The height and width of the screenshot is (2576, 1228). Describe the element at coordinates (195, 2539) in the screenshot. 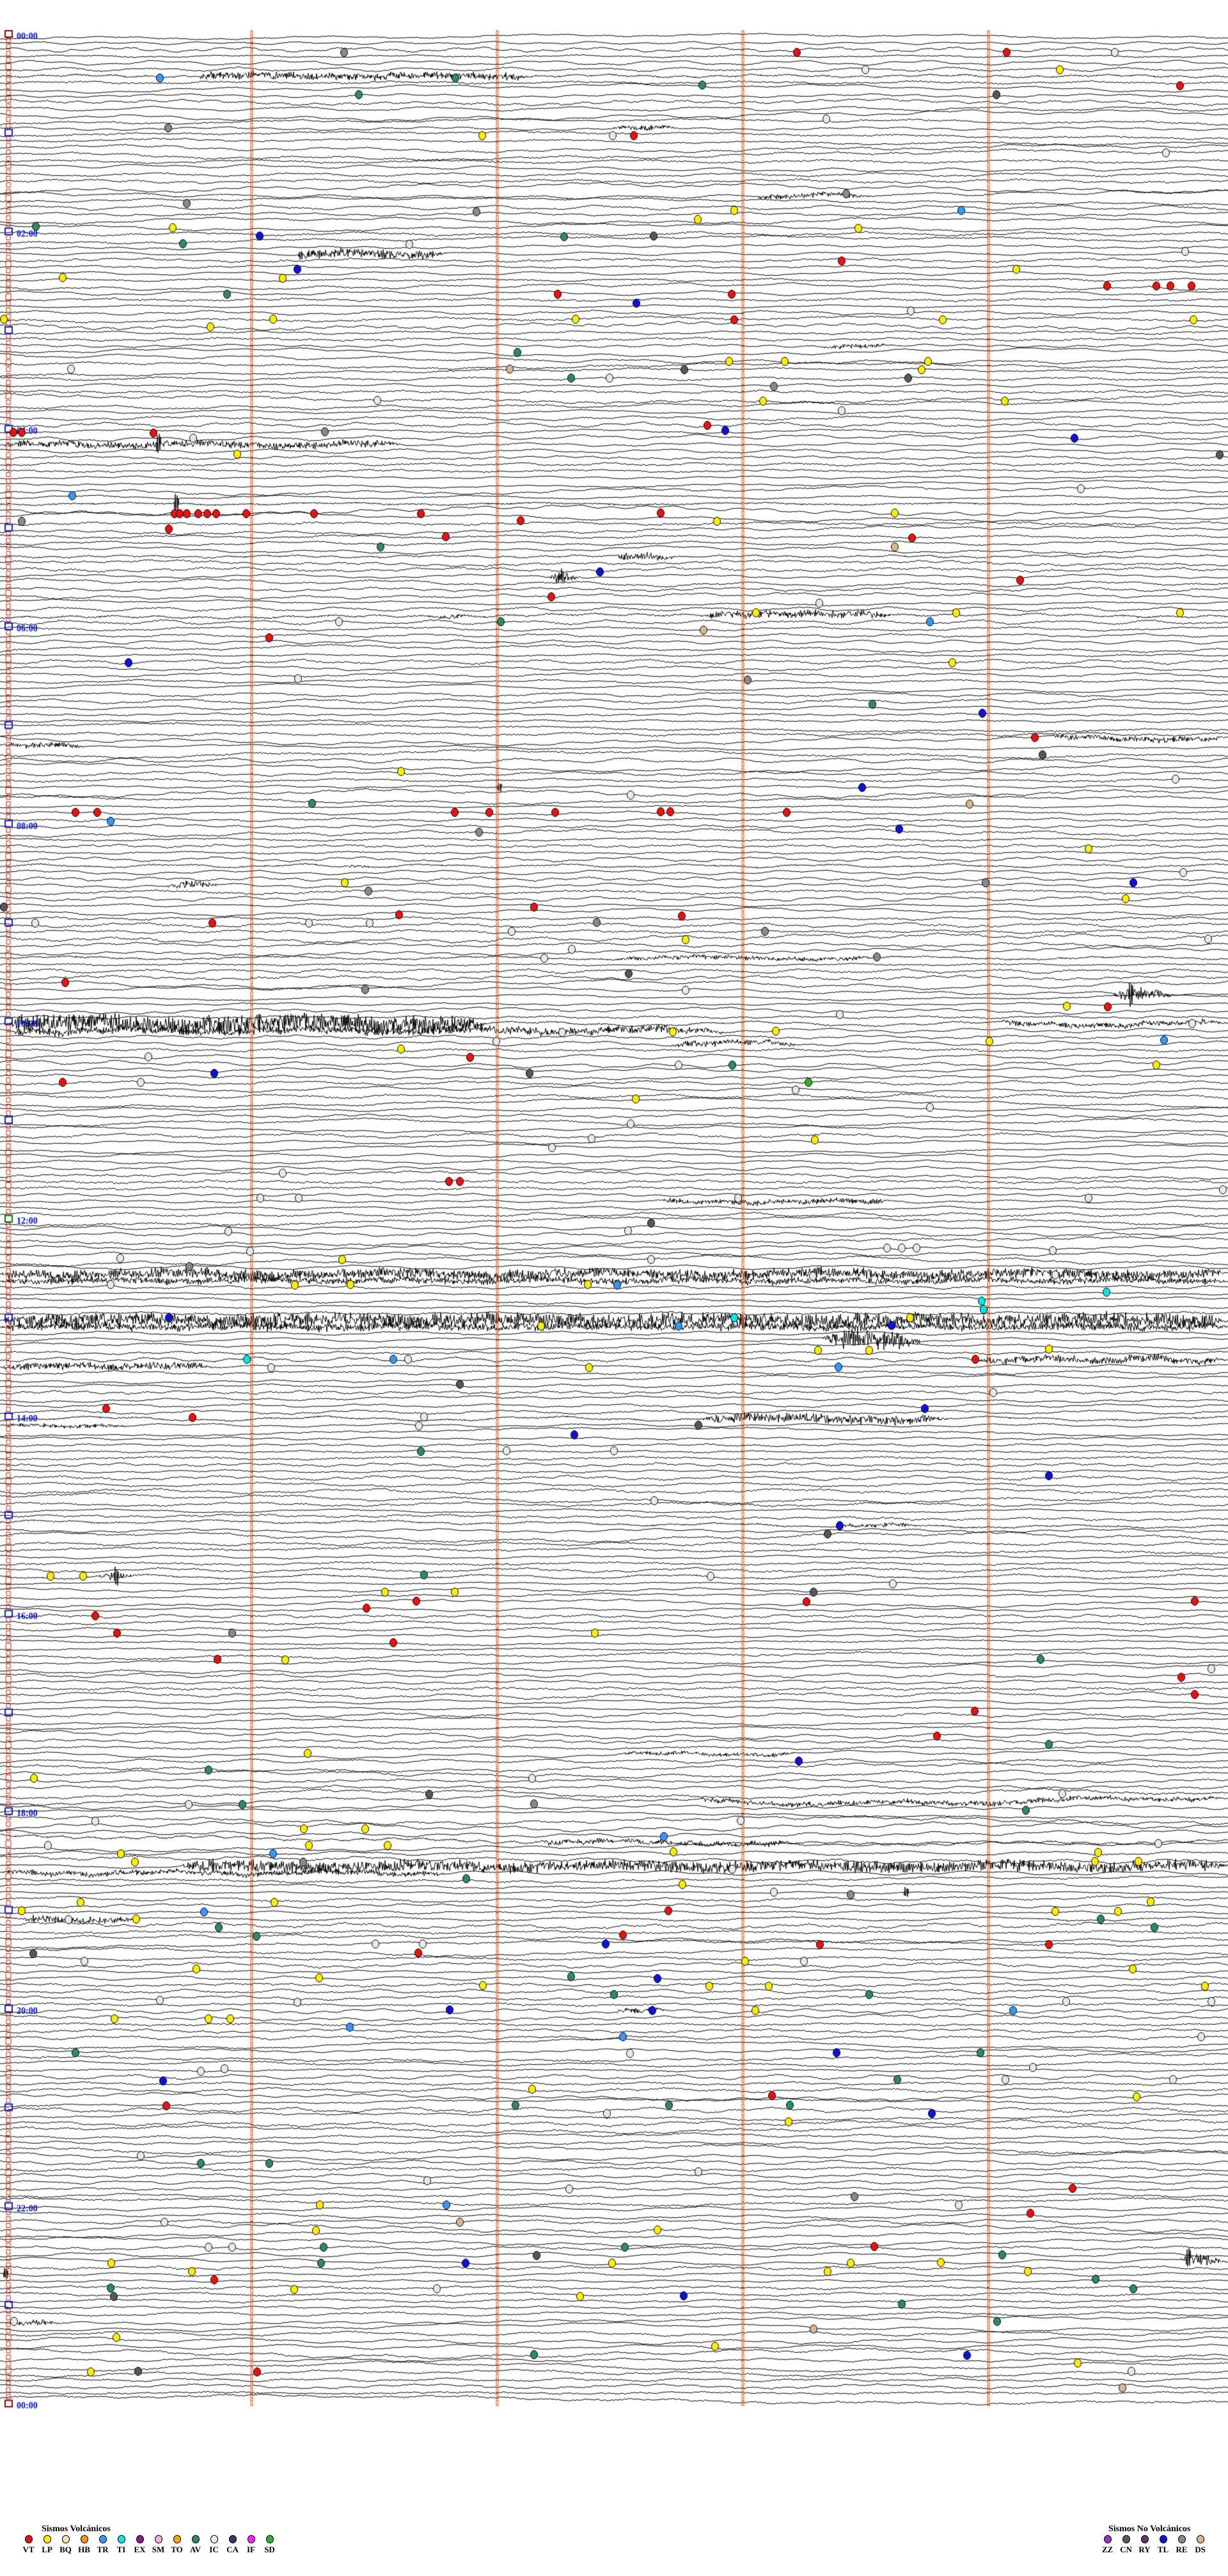

I see `av-class-dot` at that location.